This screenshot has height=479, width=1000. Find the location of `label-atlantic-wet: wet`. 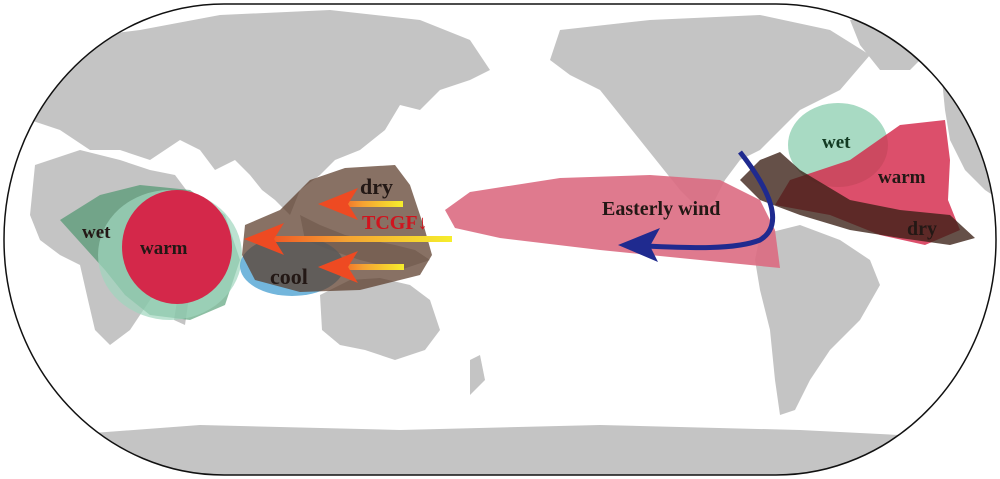

label-atlantic-wet: wet is located at coordinates (836, 142).